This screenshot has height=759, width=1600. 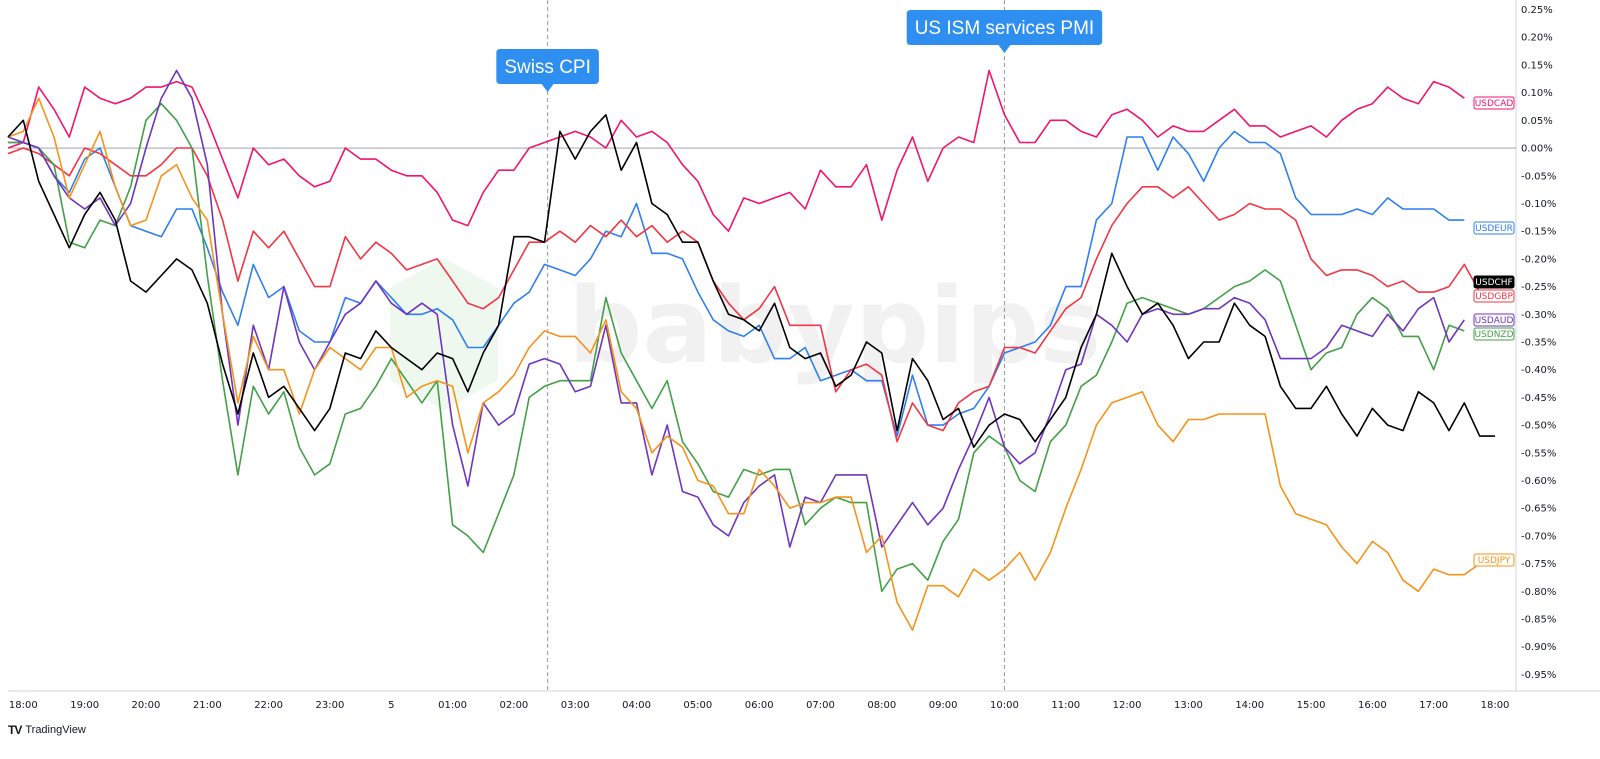 I want to click on y-tick-label: -0.70%, so click(x=1538, y=536).